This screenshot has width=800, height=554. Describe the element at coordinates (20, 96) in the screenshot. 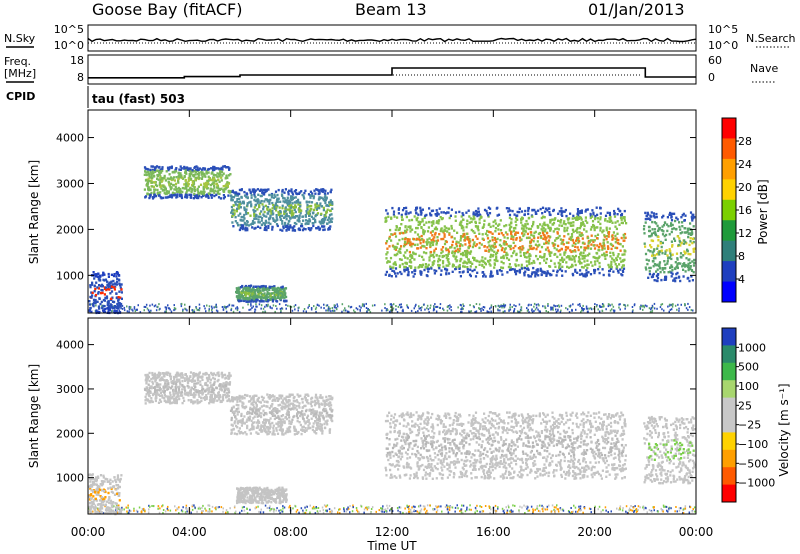

I see `cpid-label: CPID` at that location.